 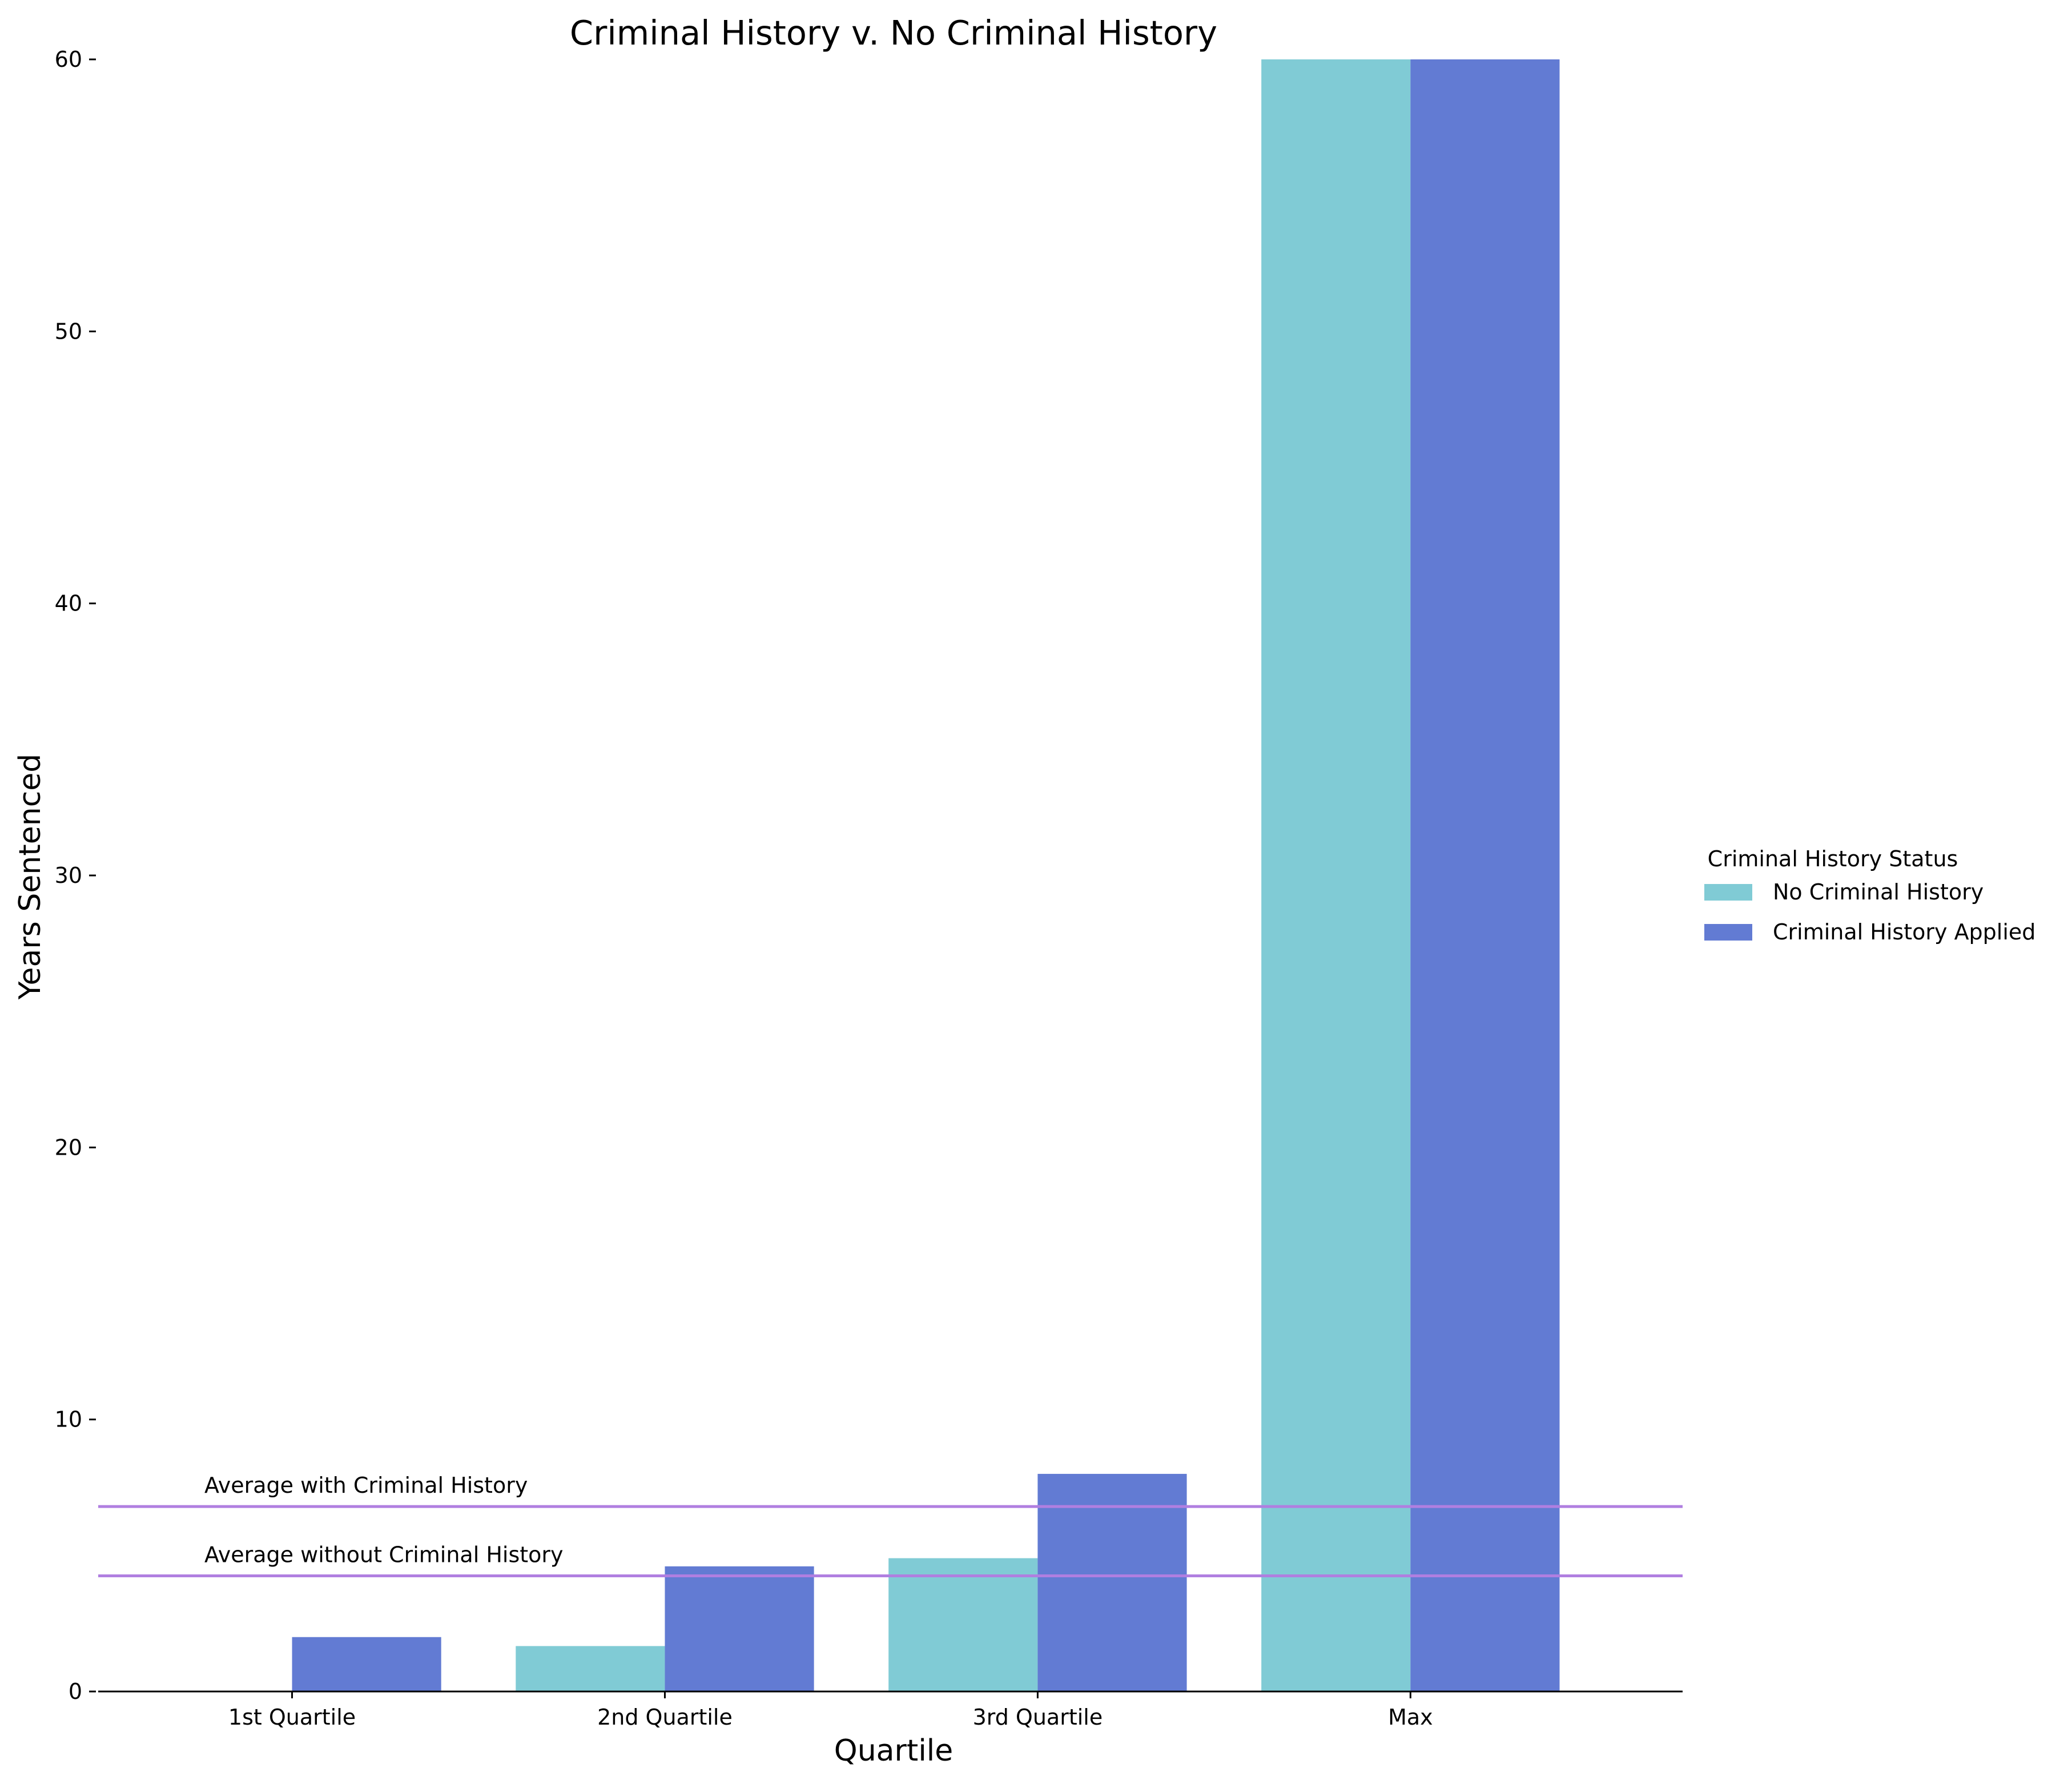 I want to click on legend-label-2: Criminal History Applied, so click(x=1904, y=932).